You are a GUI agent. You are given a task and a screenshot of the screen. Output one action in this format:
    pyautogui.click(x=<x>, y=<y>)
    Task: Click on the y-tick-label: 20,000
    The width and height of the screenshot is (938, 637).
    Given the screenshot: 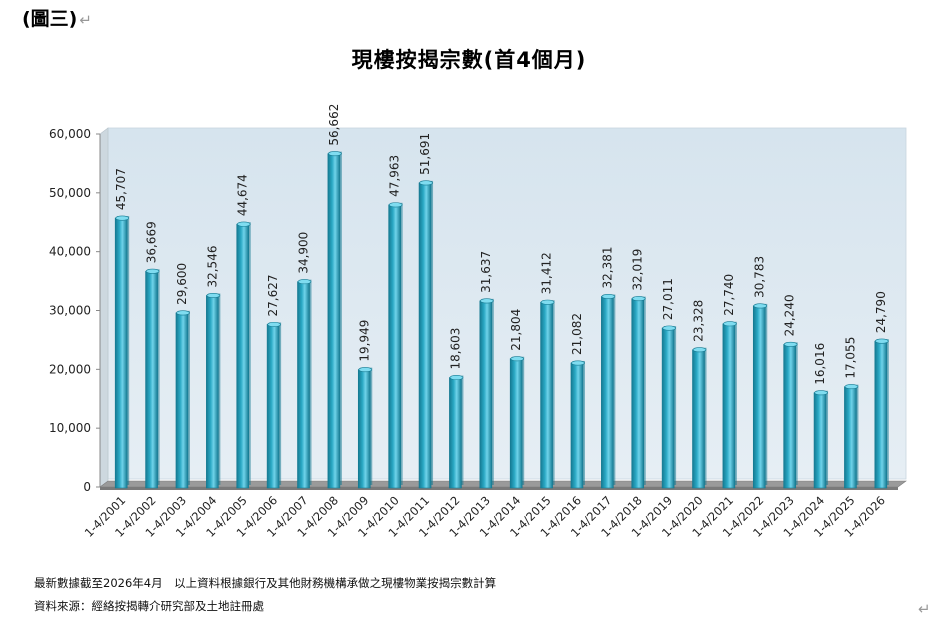 What is the action you would take?
    pyautogui.click(x=70, y=369)
    